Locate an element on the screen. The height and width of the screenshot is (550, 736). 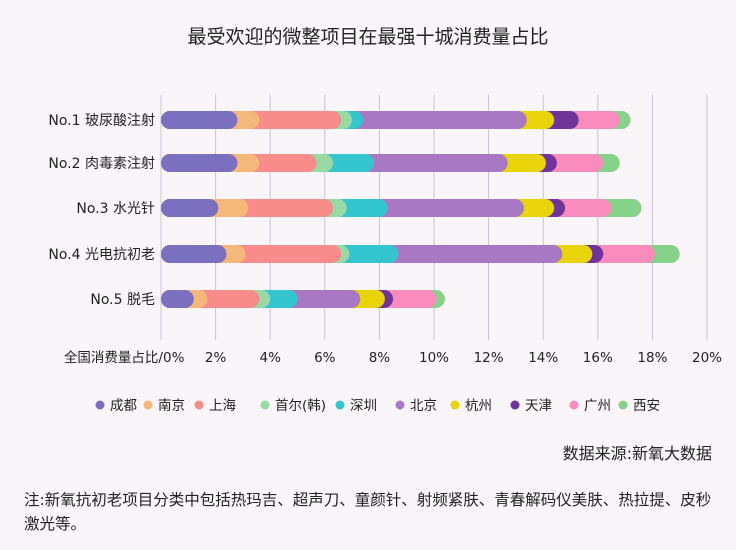
x-tick-label: 0% is located at coordinates (174, 358).